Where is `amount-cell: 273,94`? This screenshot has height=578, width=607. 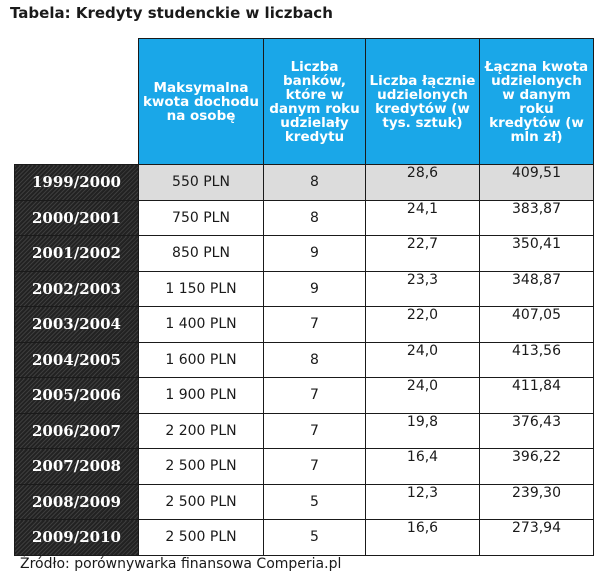 amount-cell: 273,94 is located at coordinates (536, 537).